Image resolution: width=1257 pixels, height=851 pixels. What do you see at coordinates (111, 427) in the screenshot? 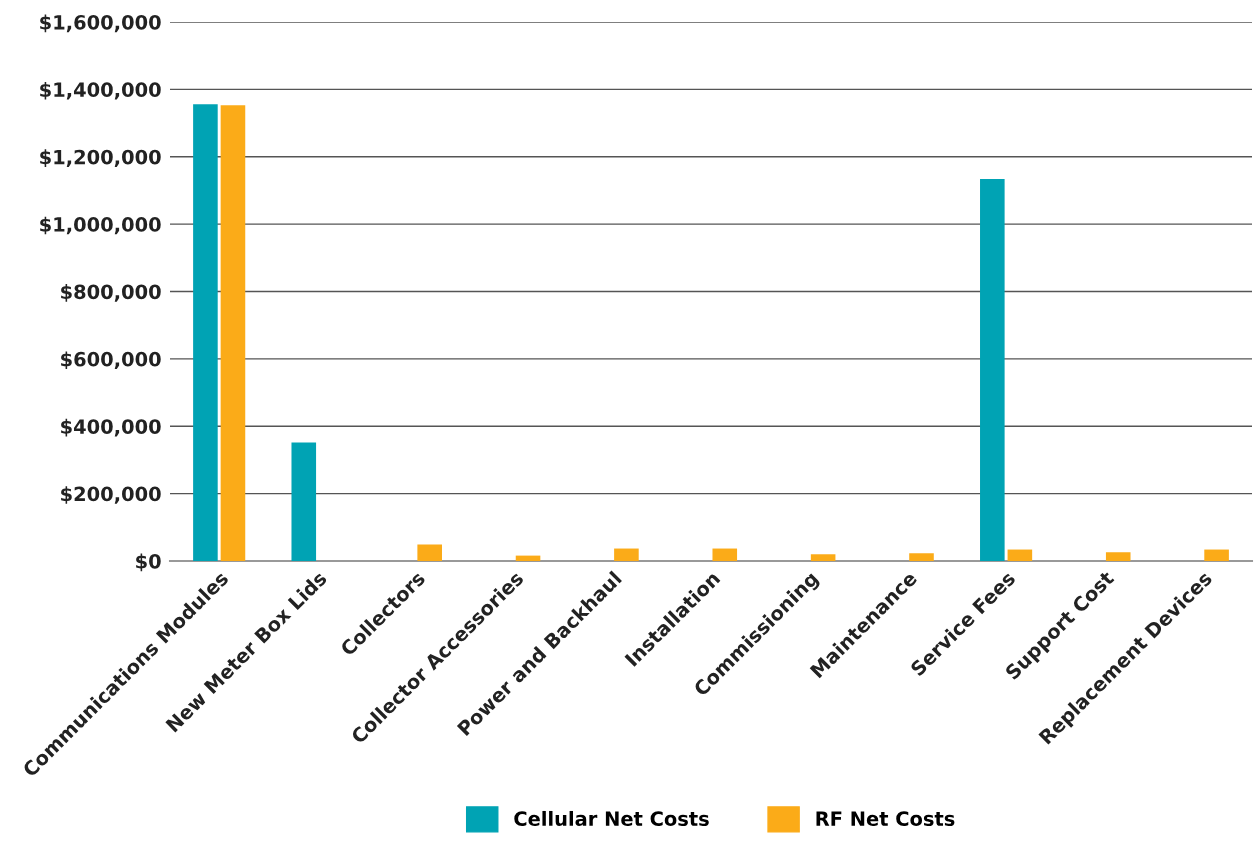
I see `y-tick-label: $400,000` at bounding box center [111, 427].